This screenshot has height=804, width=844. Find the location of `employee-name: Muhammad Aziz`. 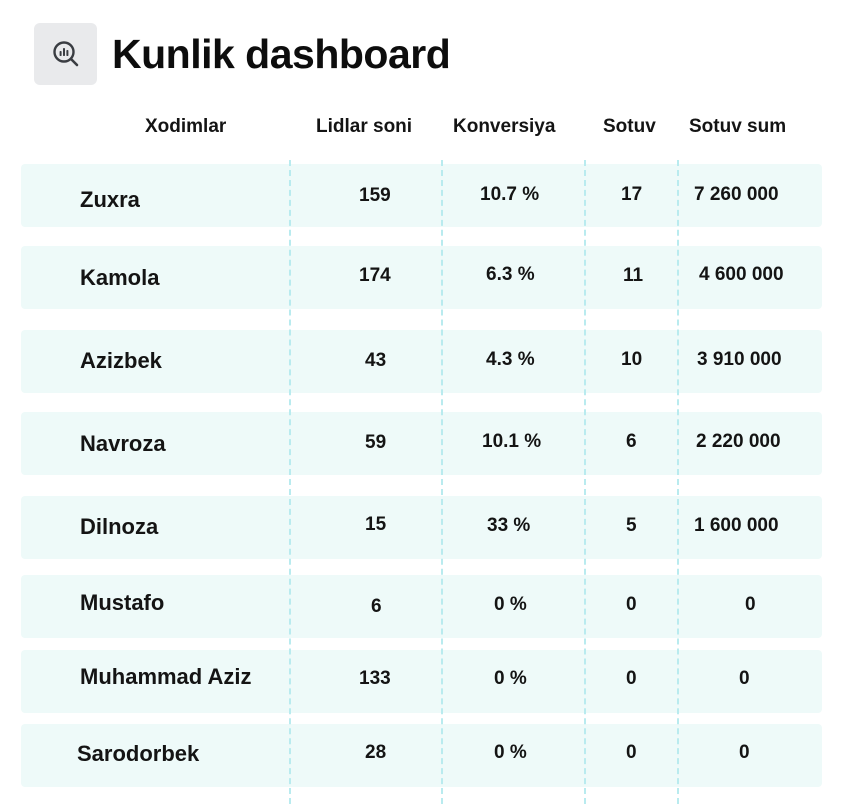

employee-name: Muhammad Aziz is located at coordinates (166, 676).